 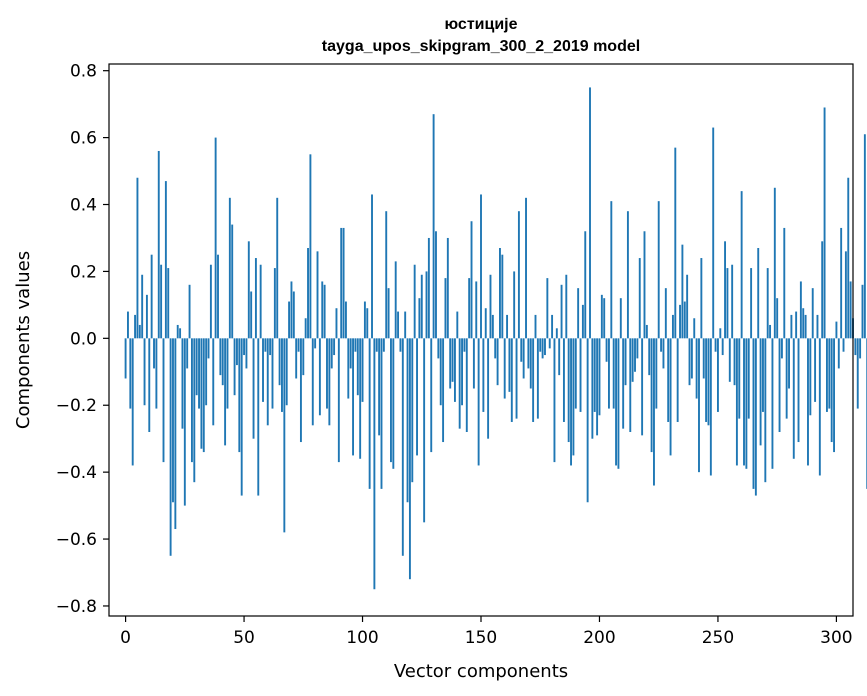 What do you see at coordinates (599, 638) in the screenshot?
I see `x-tick-label: 200` at bounding box center [599, 638].